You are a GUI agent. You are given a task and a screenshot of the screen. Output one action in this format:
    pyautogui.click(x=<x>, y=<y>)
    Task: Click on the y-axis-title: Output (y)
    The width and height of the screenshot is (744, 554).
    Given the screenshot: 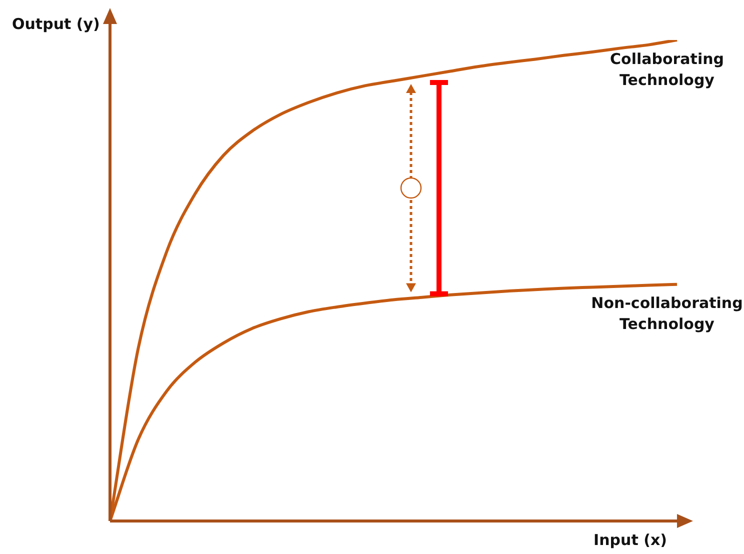 What is the action you would take?
    pyautogui.click(x=56, y=23)
    